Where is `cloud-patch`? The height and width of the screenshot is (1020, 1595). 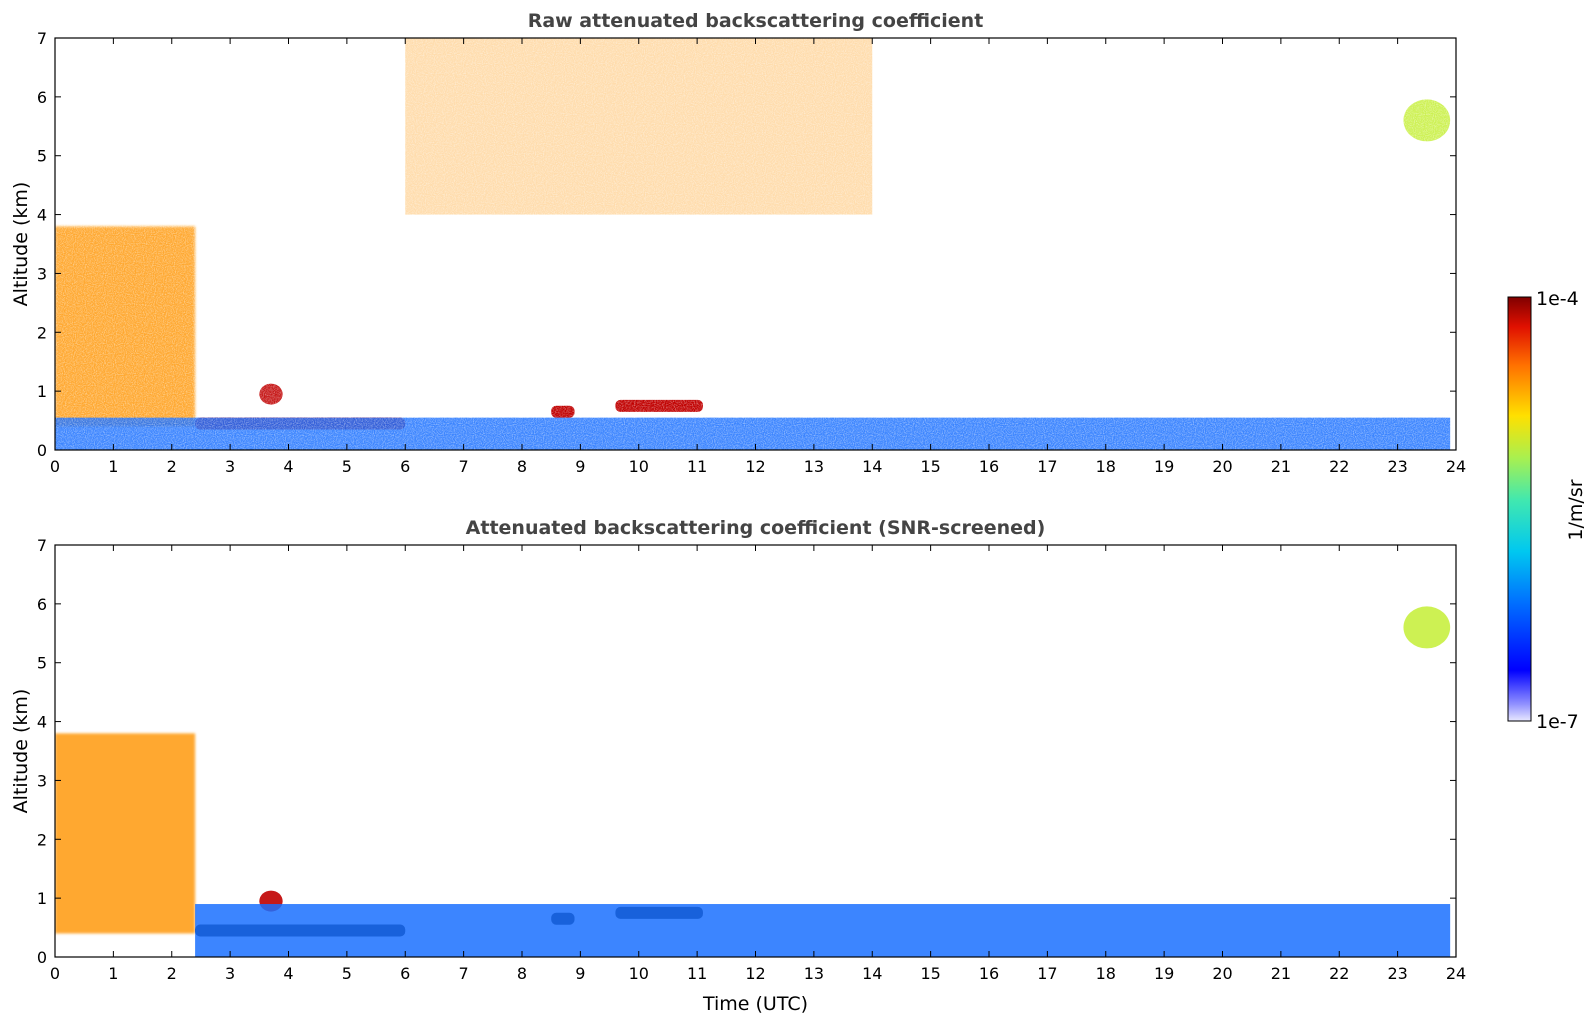
cloud-patch is located at coordinates (1427, 627).